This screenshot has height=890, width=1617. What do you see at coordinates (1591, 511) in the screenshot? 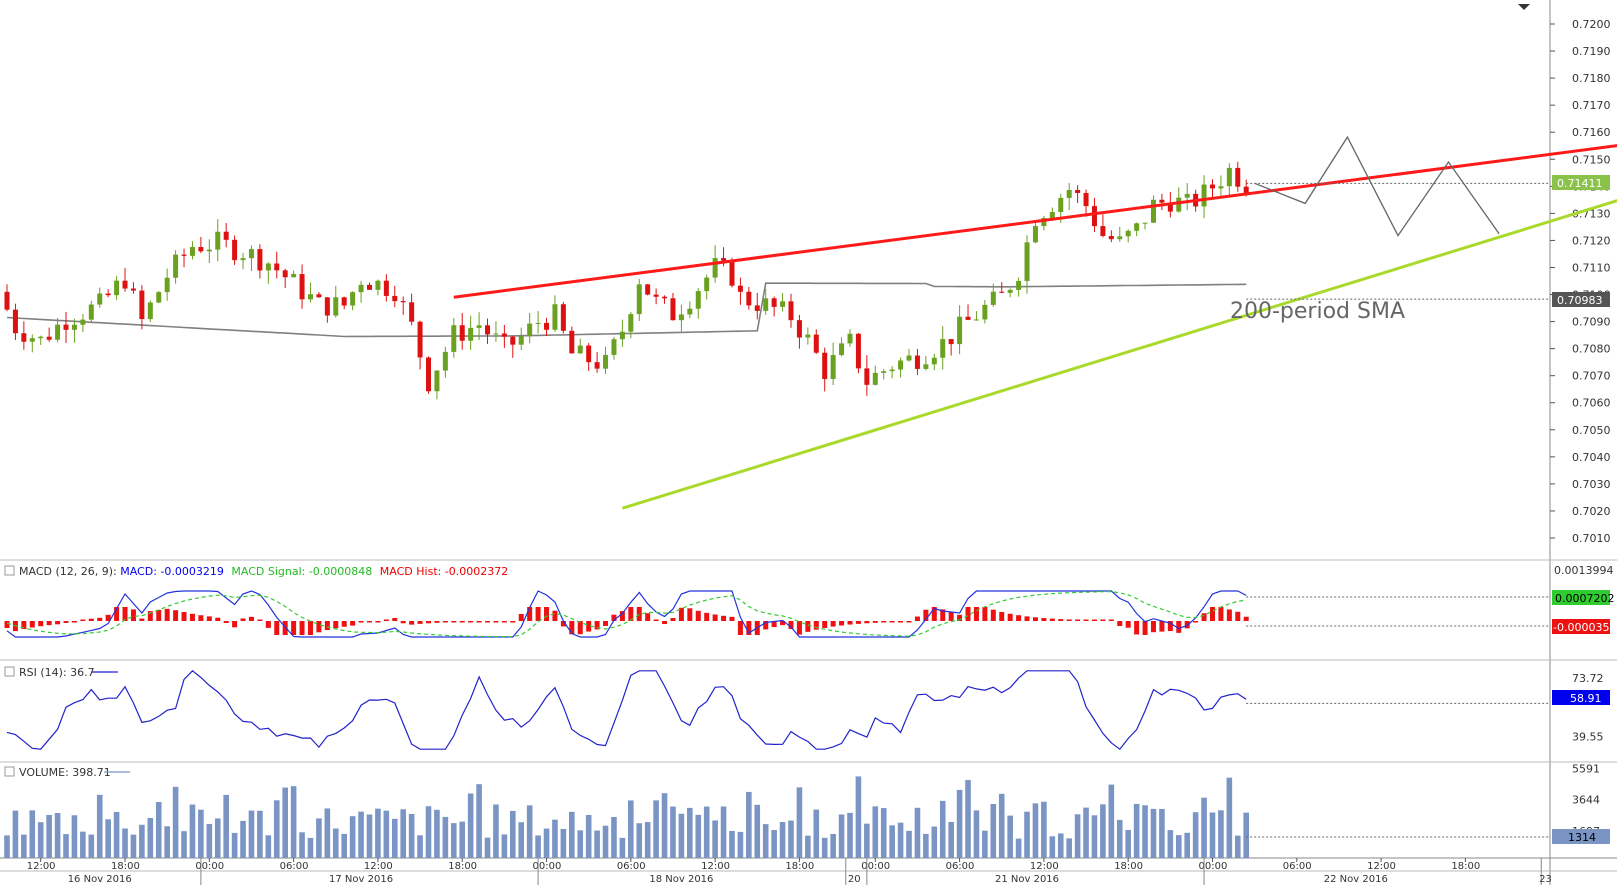
I see `price-tick-label: 0.7020` at bounding box center [1591, 511].